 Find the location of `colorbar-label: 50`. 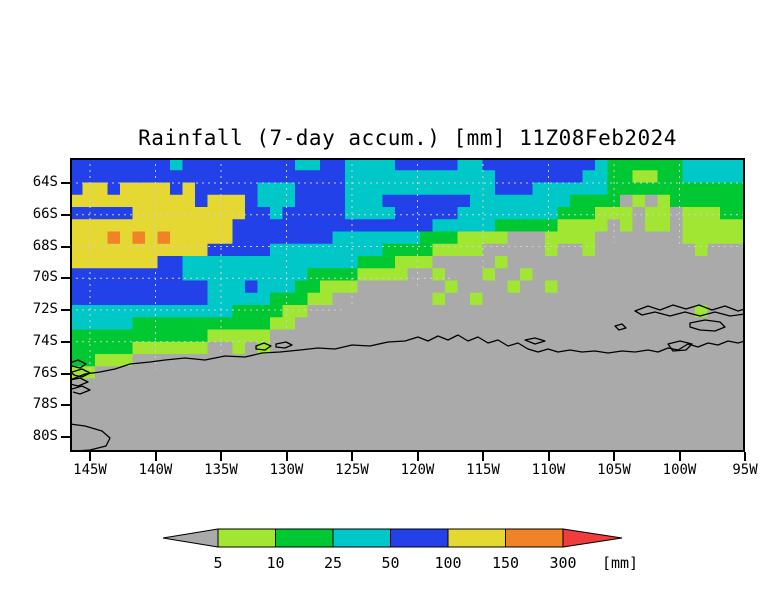

colorbar-label: 50 is located at coordinates (390, 563).